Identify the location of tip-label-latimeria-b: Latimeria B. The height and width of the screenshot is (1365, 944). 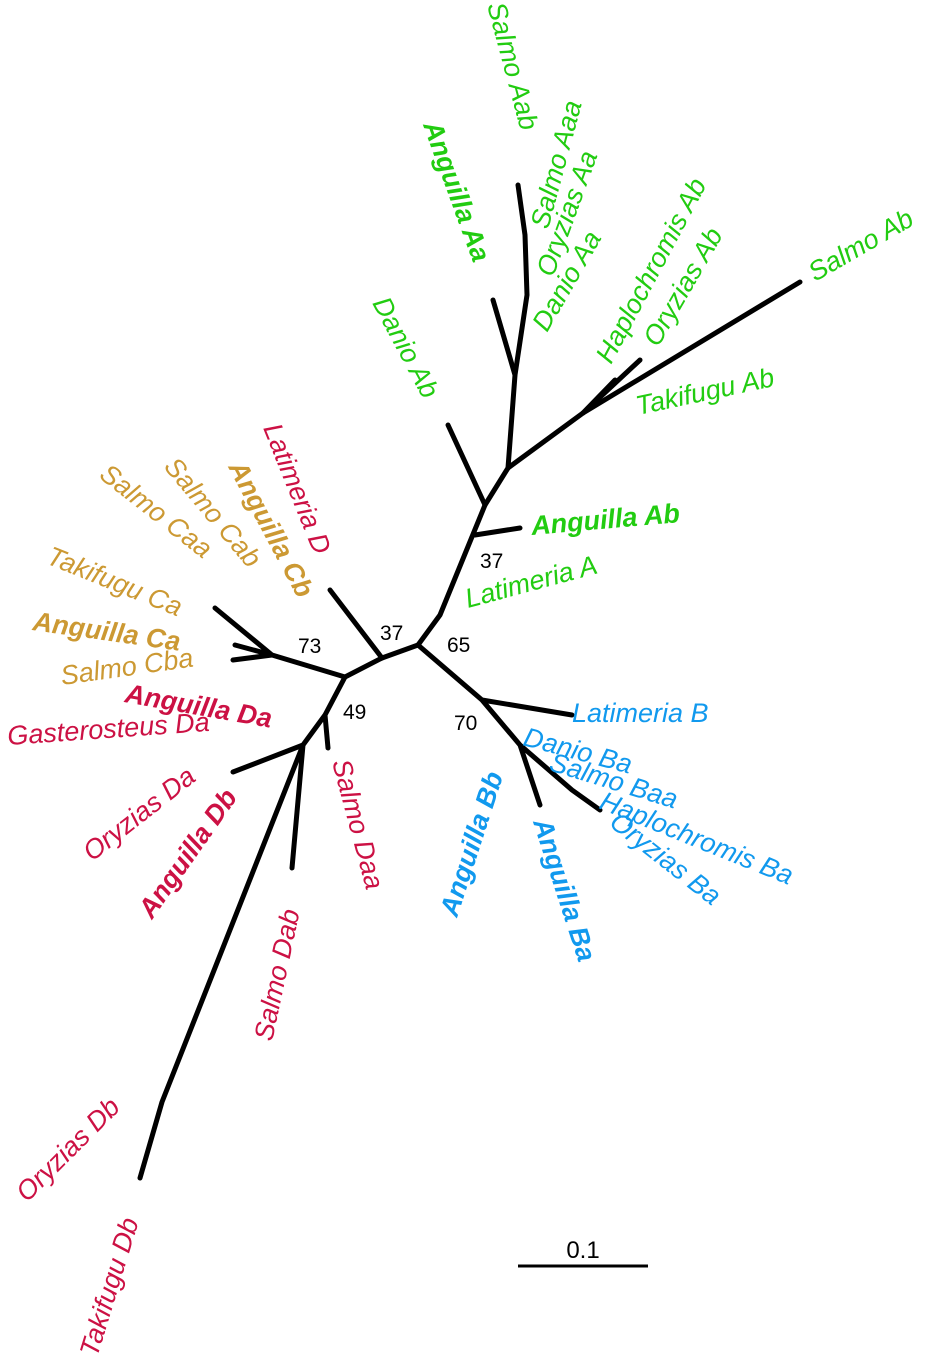
(640, 713).